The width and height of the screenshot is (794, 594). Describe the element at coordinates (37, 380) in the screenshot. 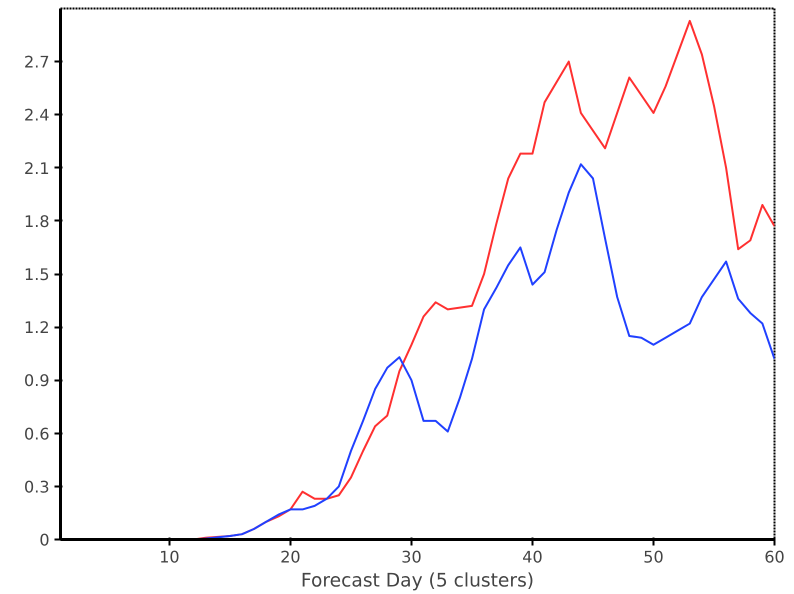

I see `y-tick-label: 0.9` at that location.